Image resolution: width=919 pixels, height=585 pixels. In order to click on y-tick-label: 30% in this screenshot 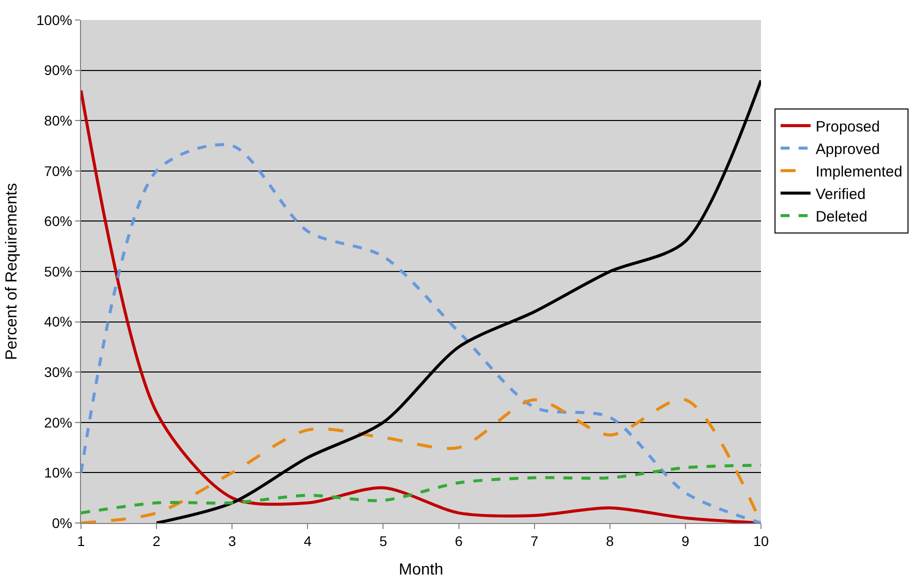, I will do `click(58, 372)`.